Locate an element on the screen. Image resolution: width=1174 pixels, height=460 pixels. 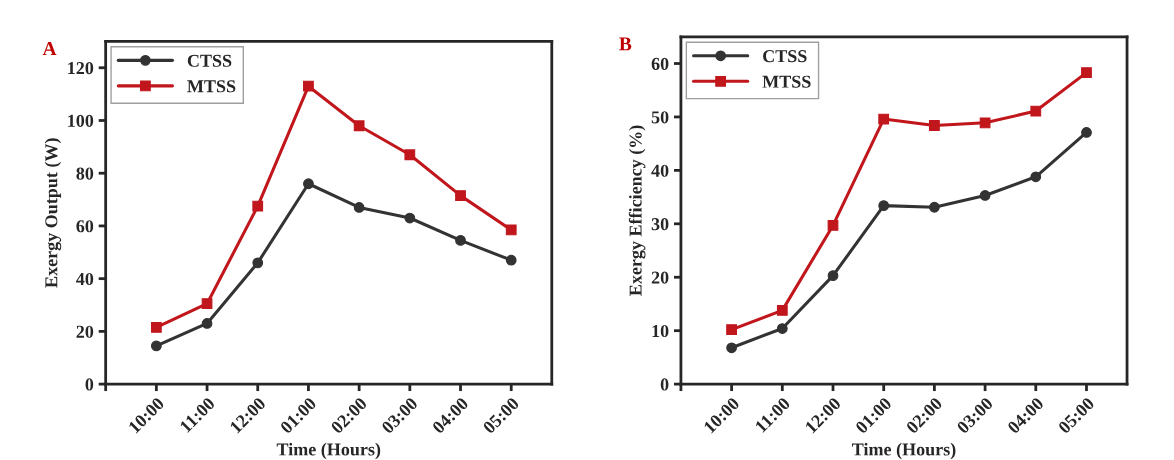
y-tick-label: 100 is located at coordinates (81, 120).